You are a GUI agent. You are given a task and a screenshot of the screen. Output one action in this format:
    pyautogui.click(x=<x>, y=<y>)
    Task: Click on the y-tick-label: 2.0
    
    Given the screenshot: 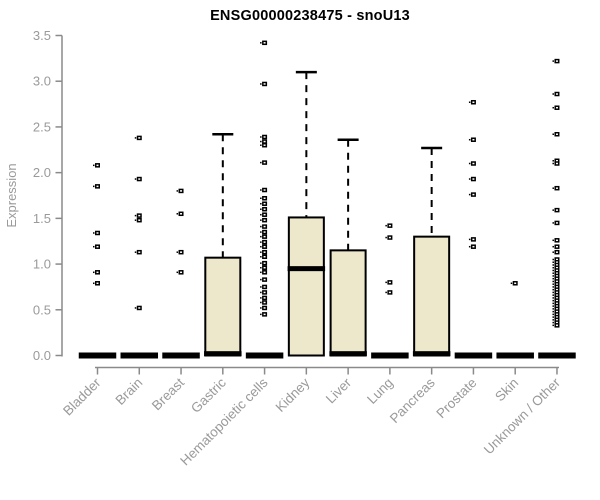 What is the action you would take?
    pyautogui.click(x=42, y=172)
    